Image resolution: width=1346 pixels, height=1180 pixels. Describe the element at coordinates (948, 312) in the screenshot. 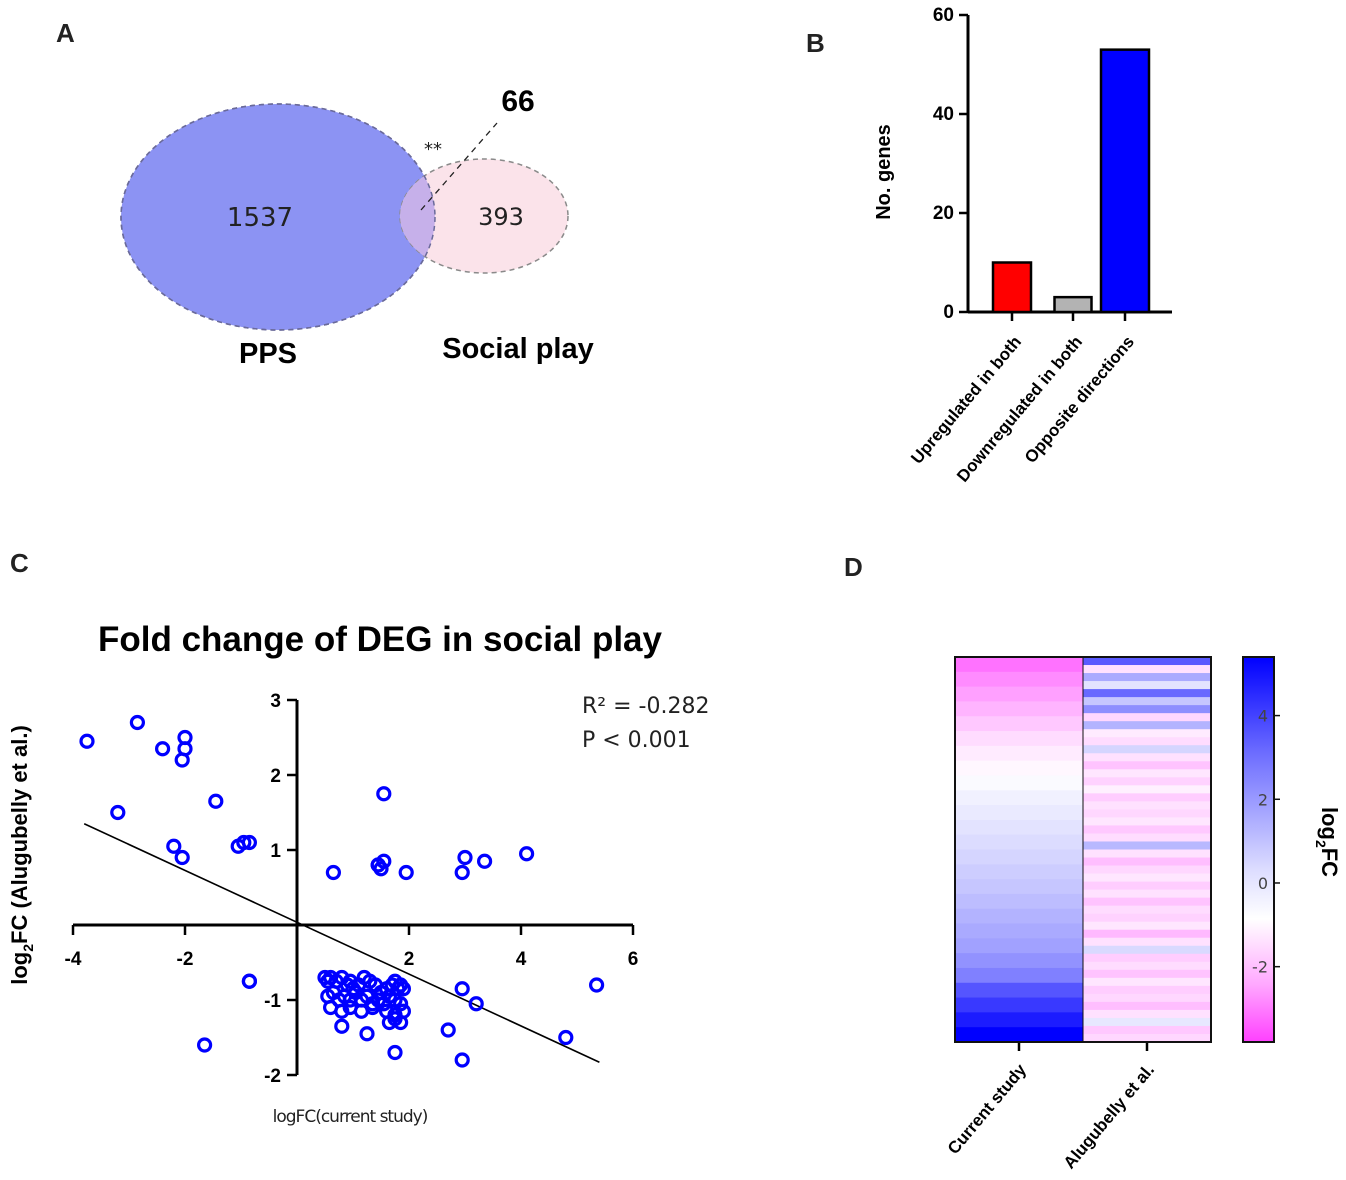

I see `bar-y-tick-label: 0` at that location.